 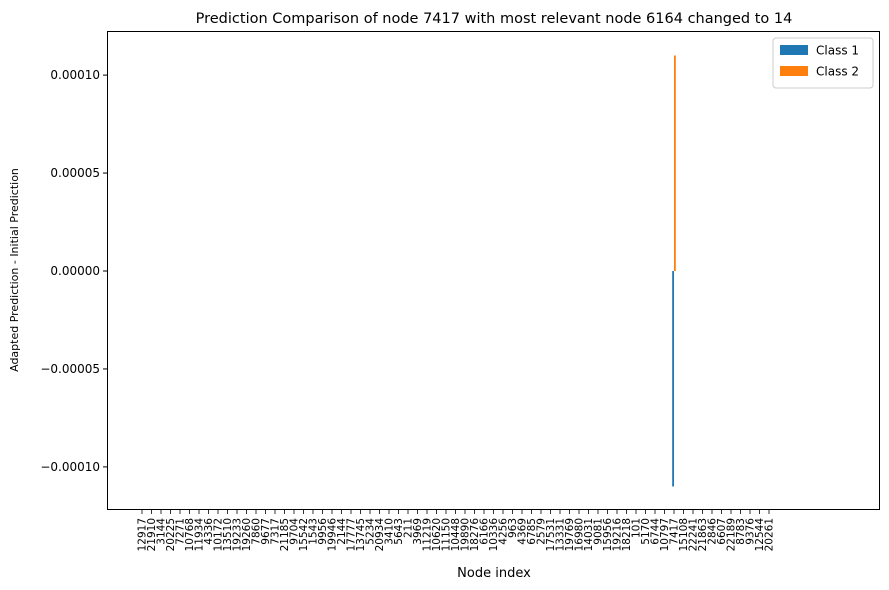 What do you see at coordinates (684, 534) in the screenshot?
I see `x-tick-label: 15108` at bounding box center [684, 534].